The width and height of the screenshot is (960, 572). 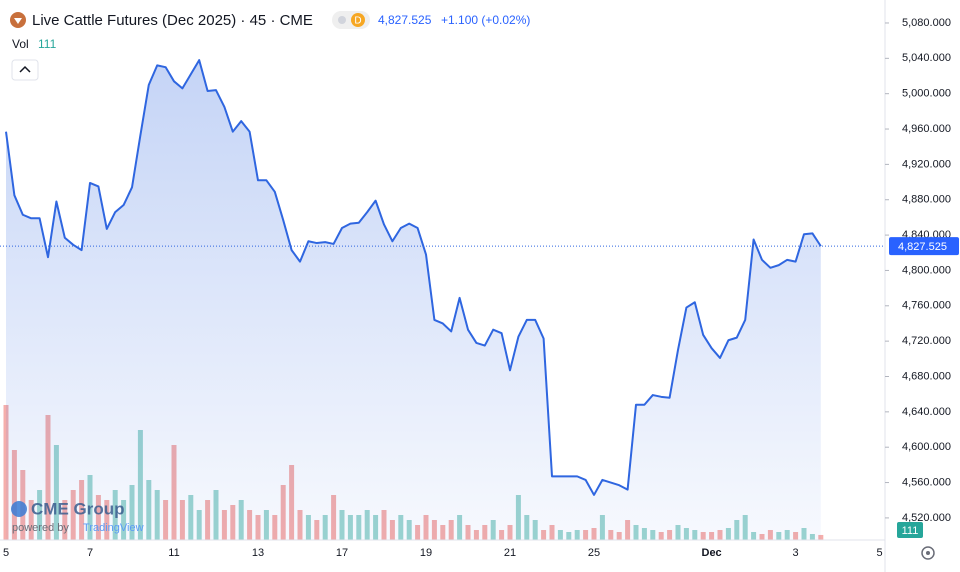 I want to click on y-tick-label: 4,640.000, so click(x=926, y=412).